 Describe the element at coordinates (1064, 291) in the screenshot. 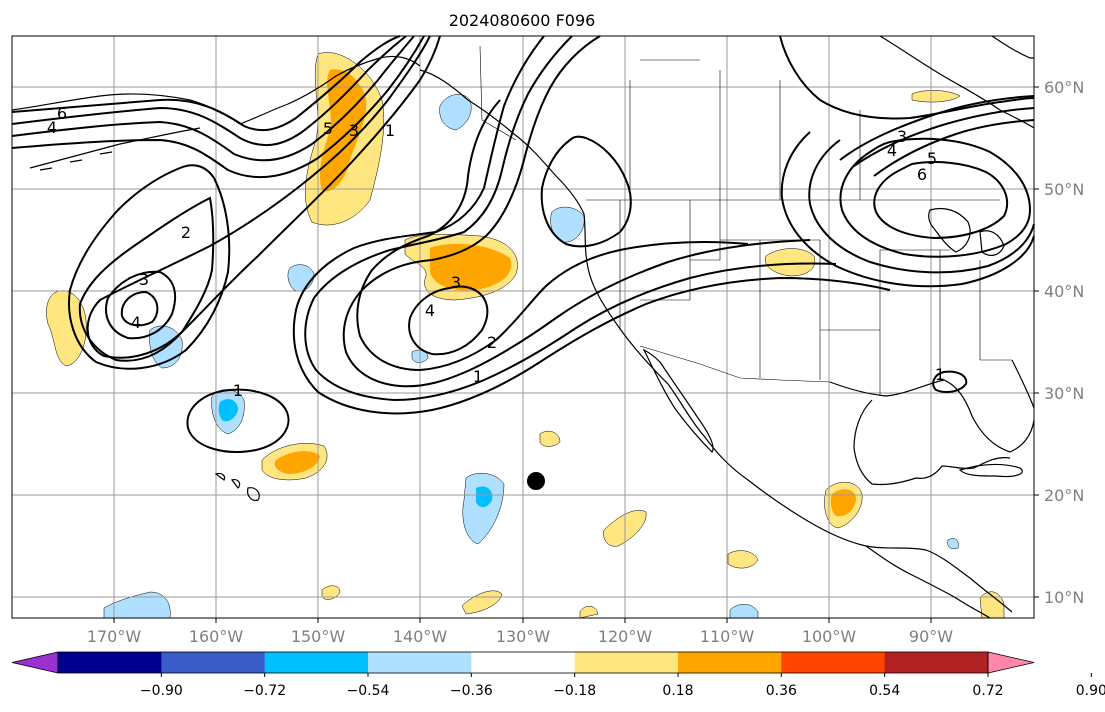

I see `lat-tick-label: 40°N` at that location.